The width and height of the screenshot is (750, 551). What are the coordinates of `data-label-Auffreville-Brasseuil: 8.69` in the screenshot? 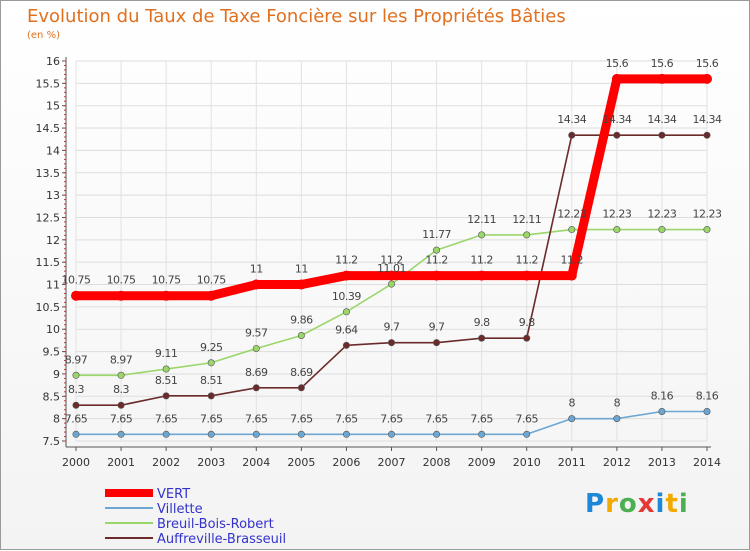 It's located at (301, 372).